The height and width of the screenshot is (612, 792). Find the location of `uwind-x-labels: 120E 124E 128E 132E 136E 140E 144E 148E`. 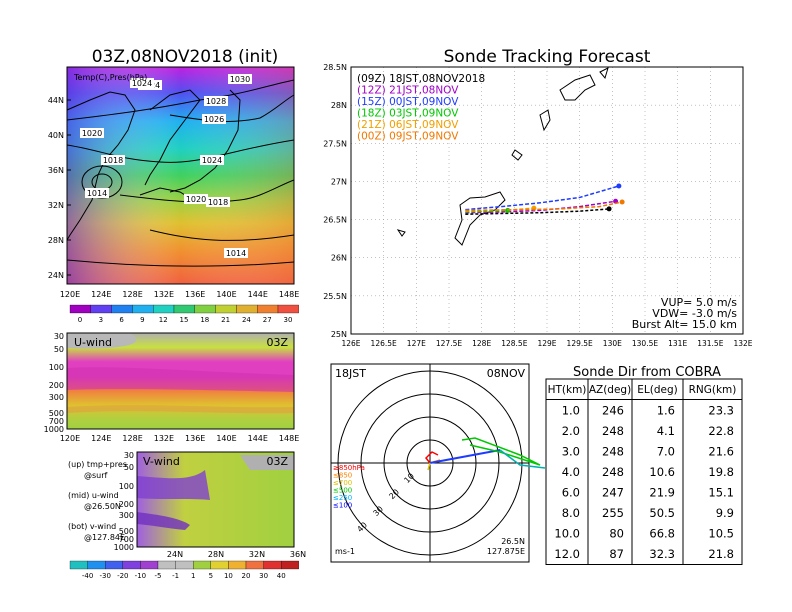

uwind-x-labels: 120E 124E 128E 132E 136E 140E 144E 148E is located at coordinates (179, 438).